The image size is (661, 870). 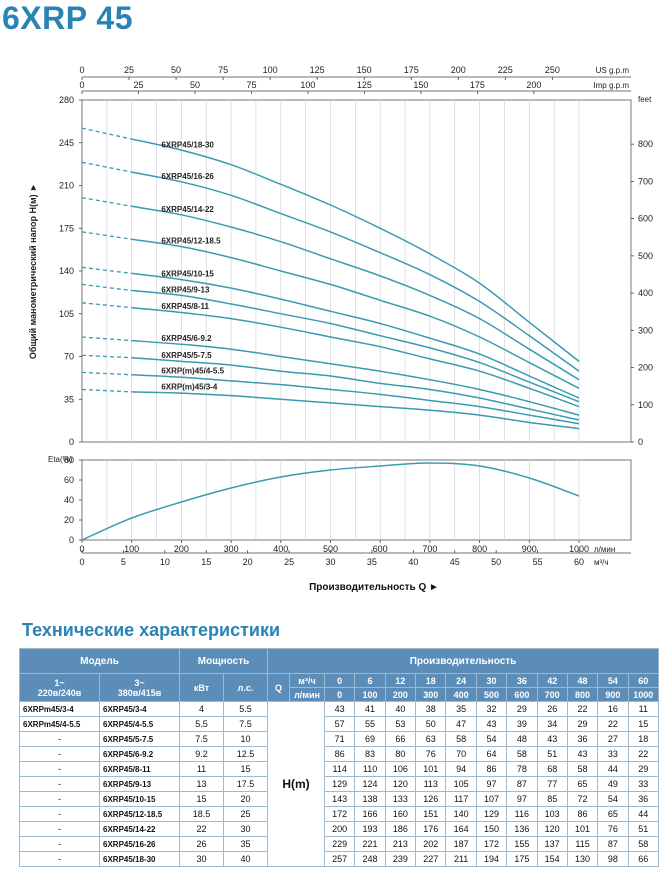 I want to click on header-q-lmin: 100, so click(x=370, y=694).